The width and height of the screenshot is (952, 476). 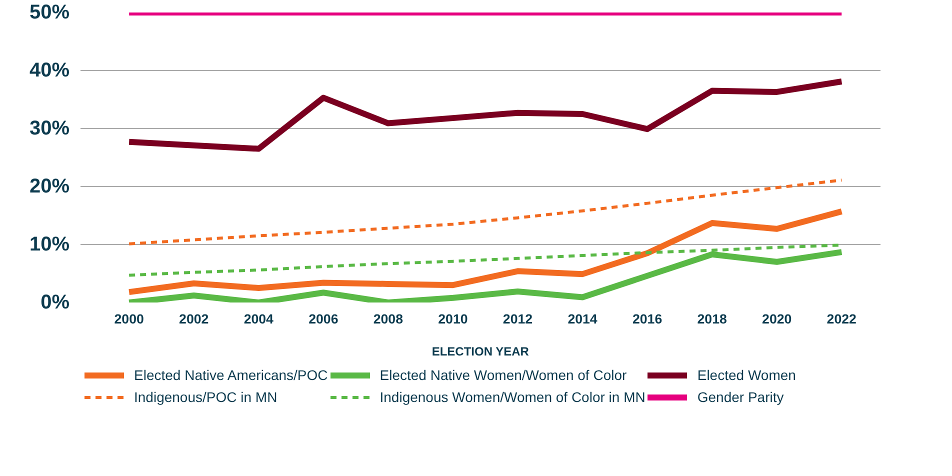 What do you see at coordinates (49, 187) in the screenshot?
I see `y-tick-label: 20%` at bounding box center [49, 187].